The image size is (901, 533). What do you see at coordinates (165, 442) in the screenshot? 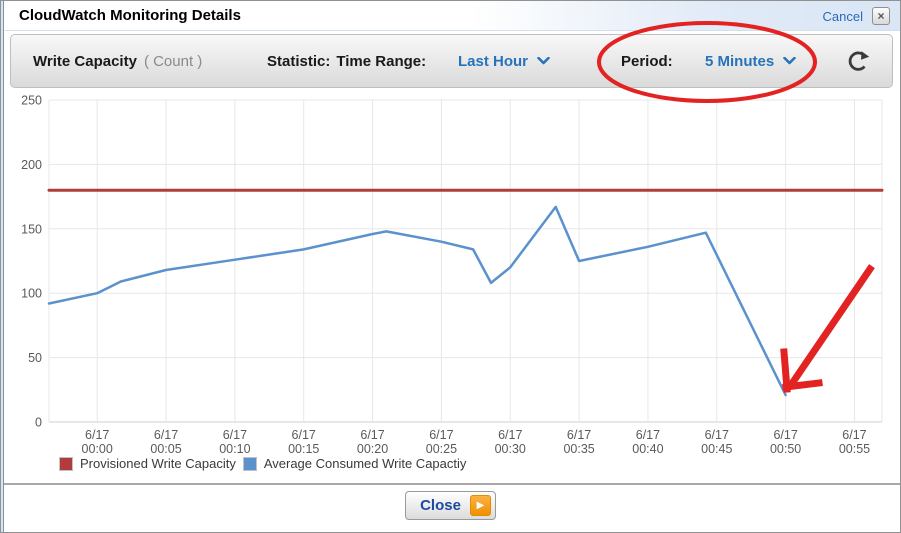
I see `x-axis-tick-label: 6/17 00:05` at bounding box center [165, 442].